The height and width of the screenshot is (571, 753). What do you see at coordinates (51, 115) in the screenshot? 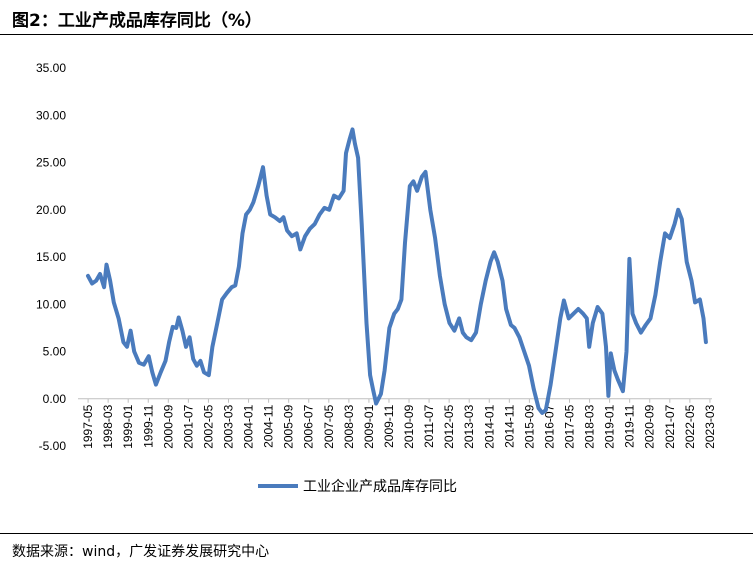
I see `y-tick-label: 30.00` at bounding box center [51, 115].